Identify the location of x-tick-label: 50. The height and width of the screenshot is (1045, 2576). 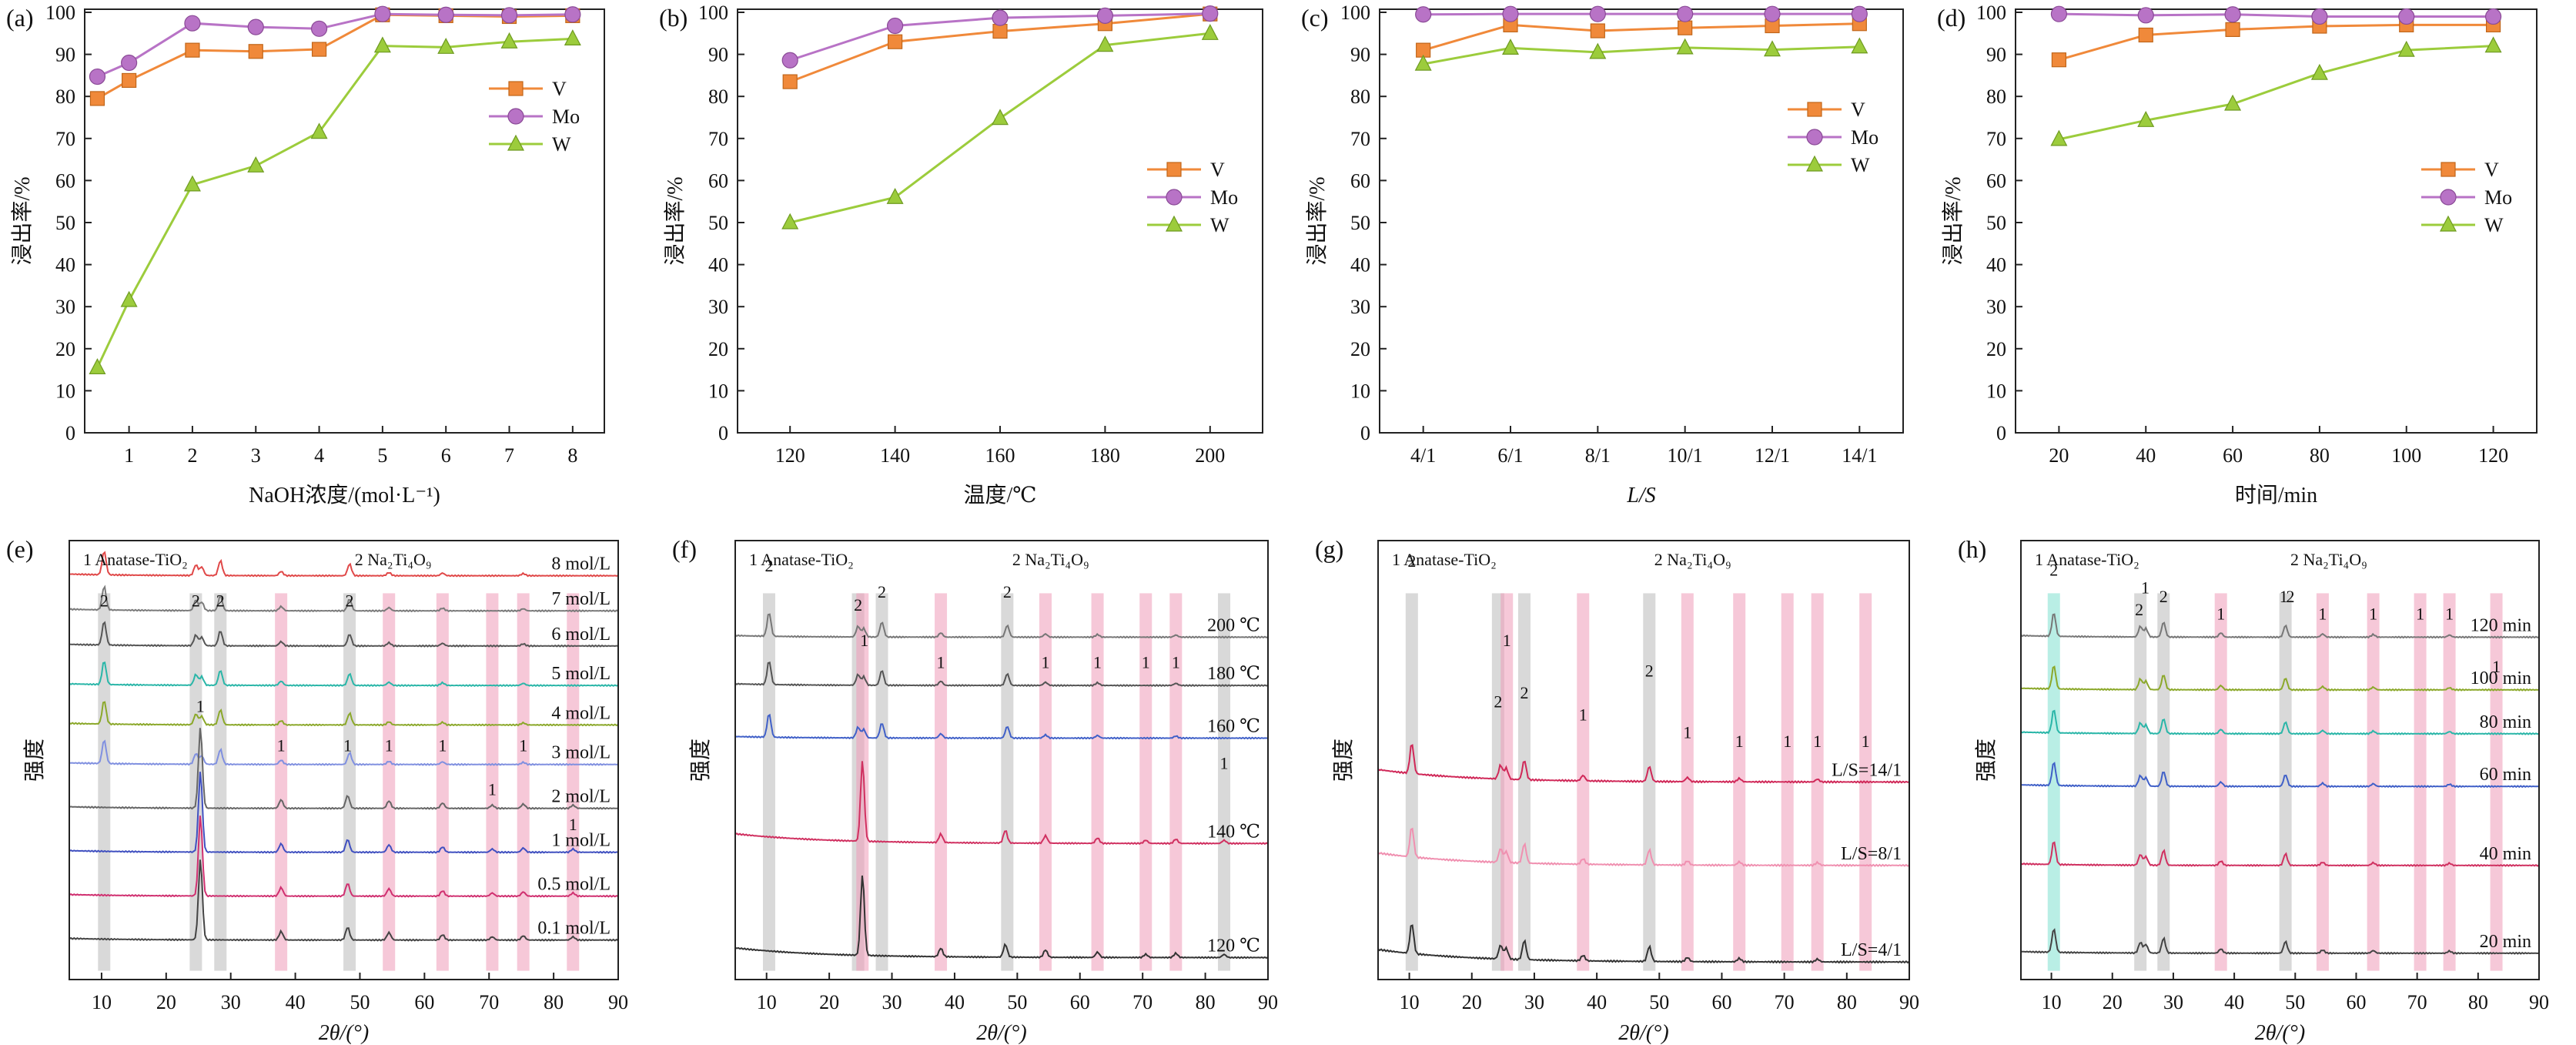
(1017, 1002).